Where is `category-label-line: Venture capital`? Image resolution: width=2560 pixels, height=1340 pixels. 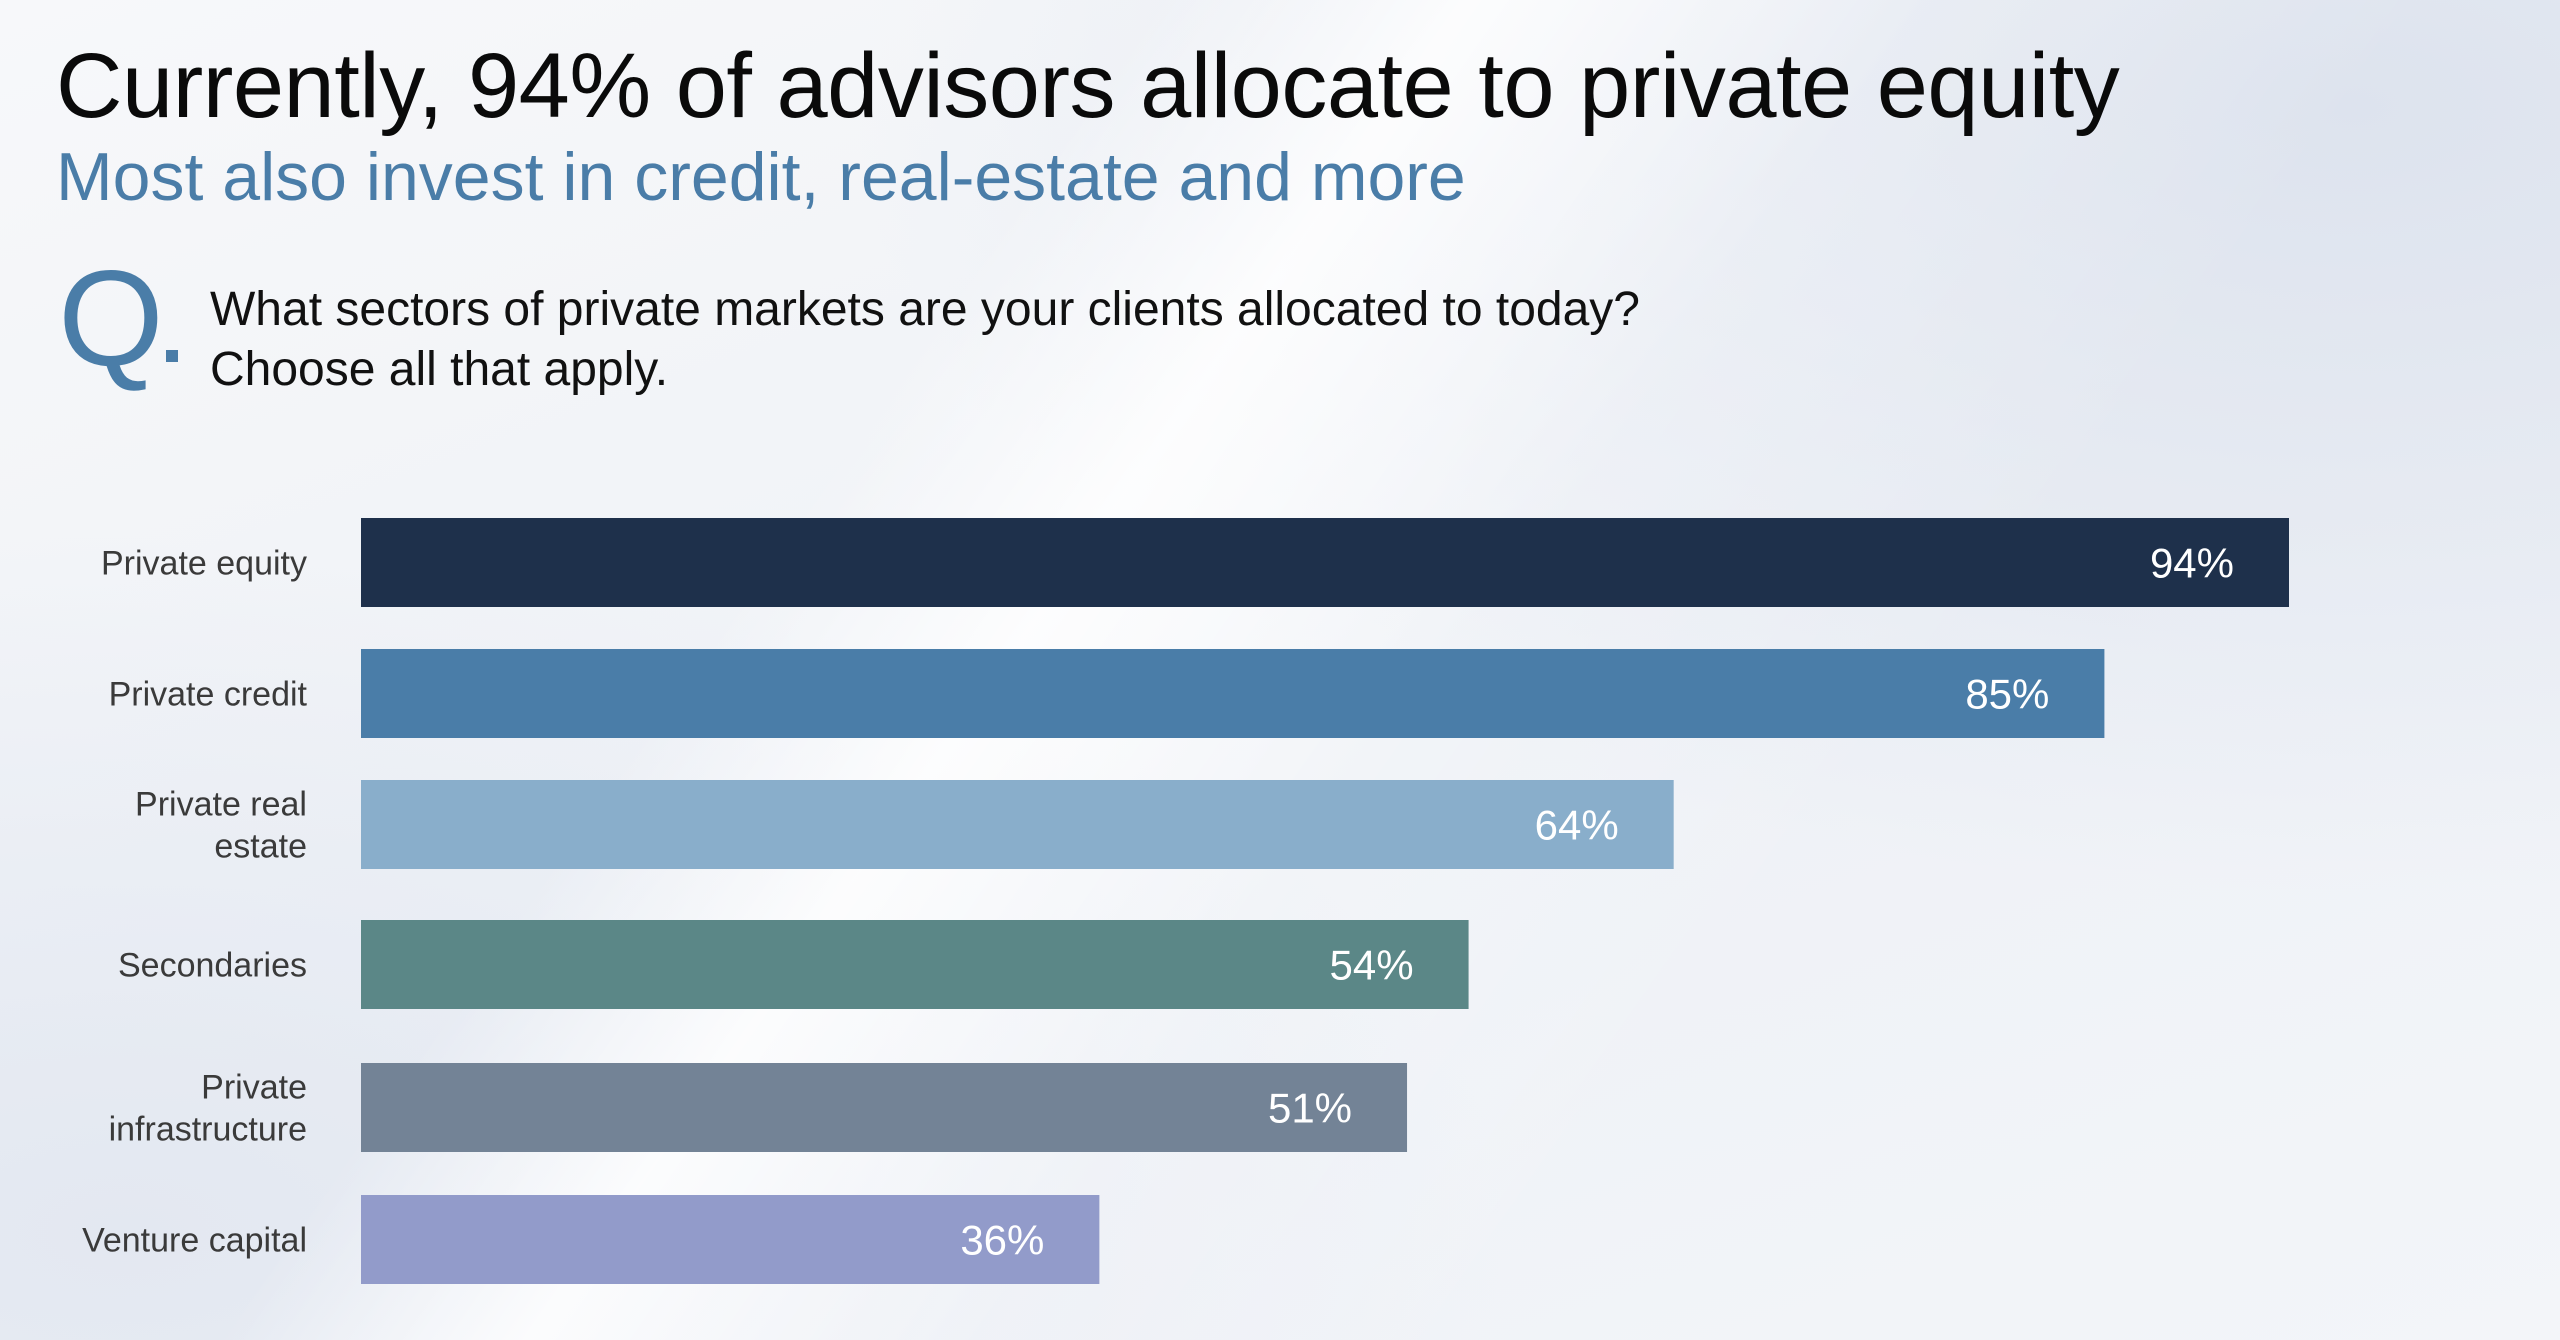 category-label-line: Venture capital is located at coordinates (194, 1241).